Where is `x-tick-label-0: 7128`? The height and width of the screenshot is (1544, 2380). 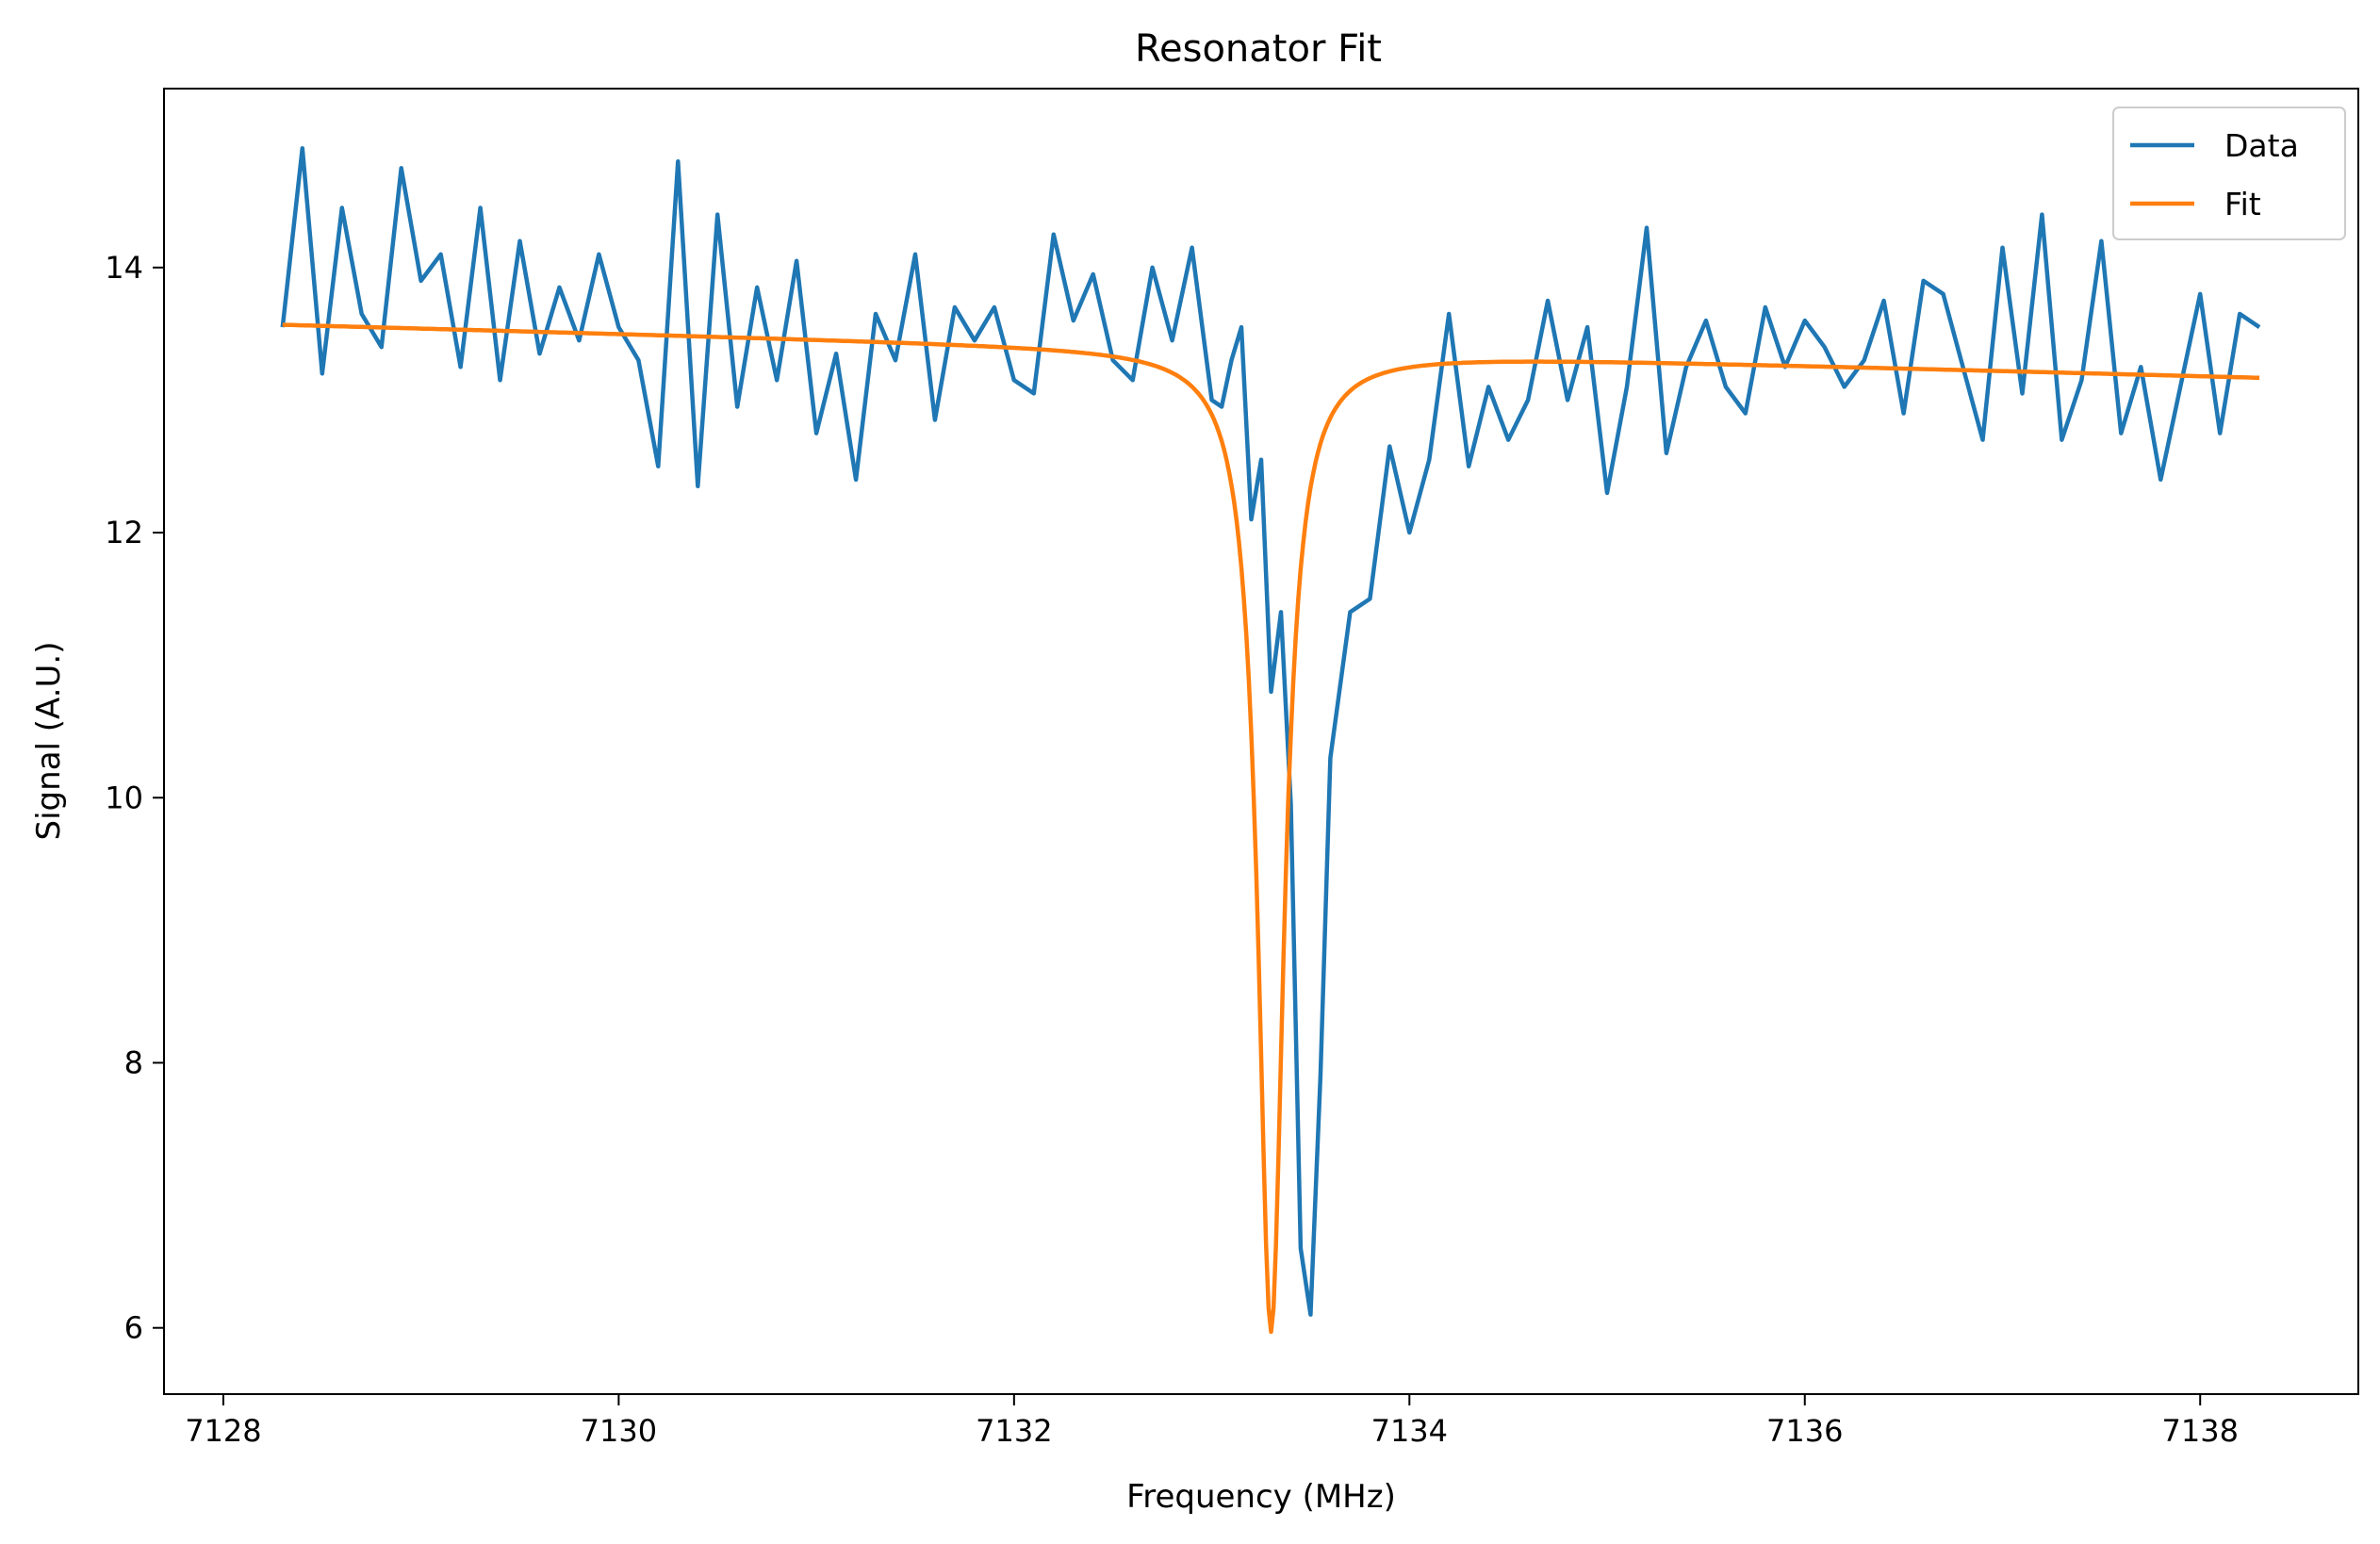
x-tick-label-0: 7128 is located at coordinates (223, 1431).